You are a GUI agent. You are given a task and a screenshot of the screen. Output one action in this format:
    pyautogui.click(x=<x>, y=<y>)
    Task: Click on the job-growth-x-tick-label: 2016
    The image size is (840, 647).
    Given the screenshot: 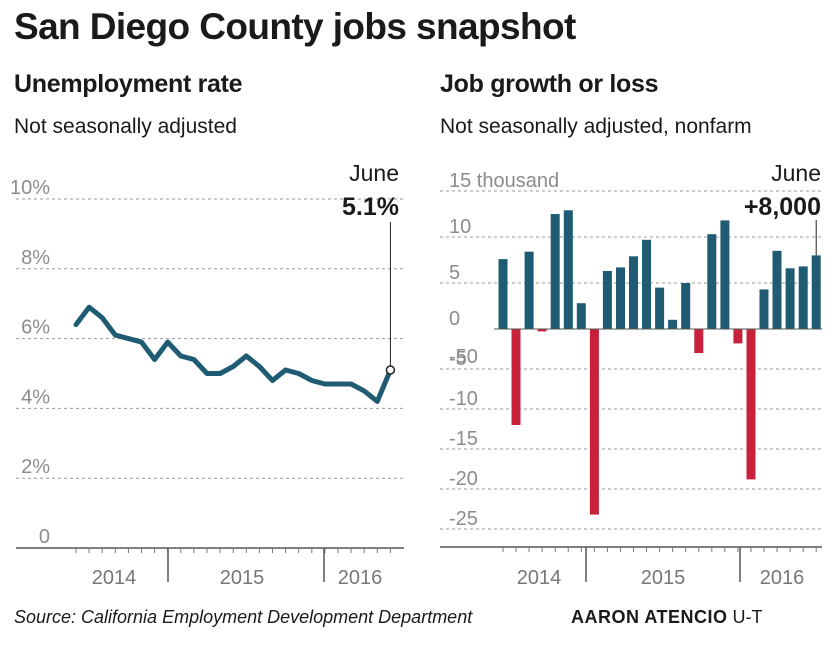 What is the action you would take?
    pyautogui.click(x=782, y=578)
    